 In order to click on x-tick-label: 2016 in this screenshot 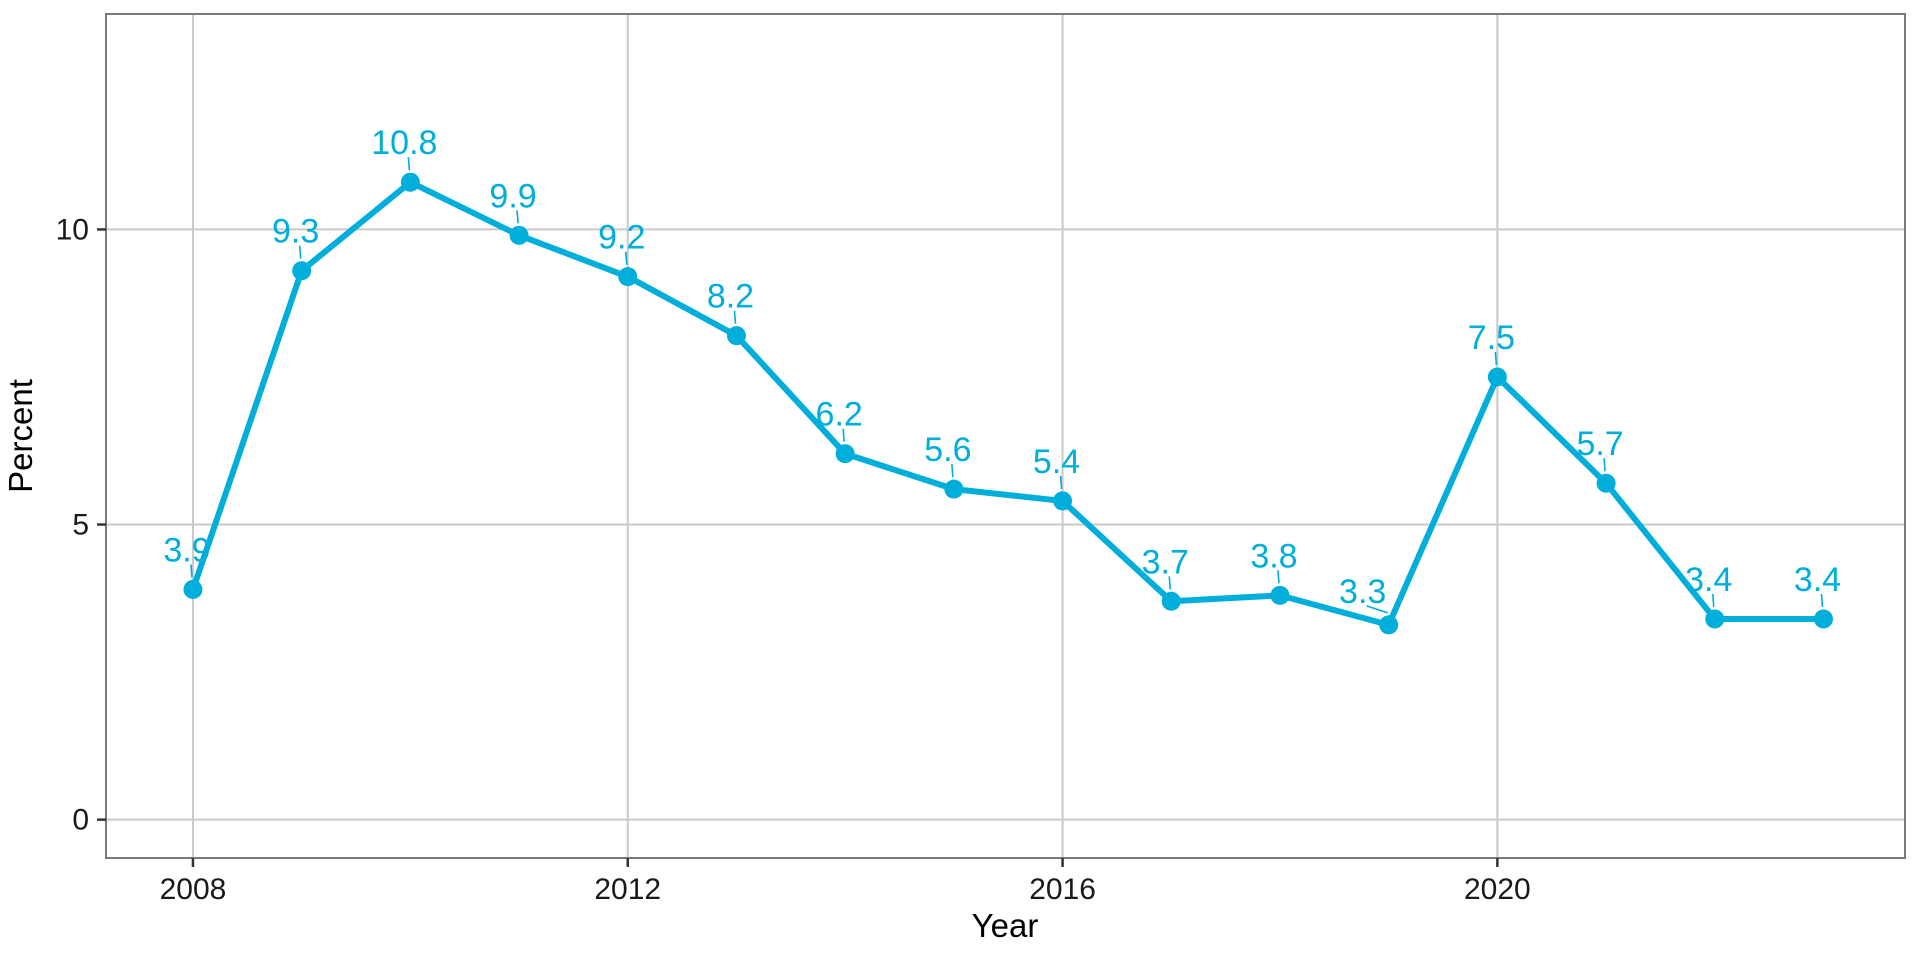, I will do `click(1062, 889)`.